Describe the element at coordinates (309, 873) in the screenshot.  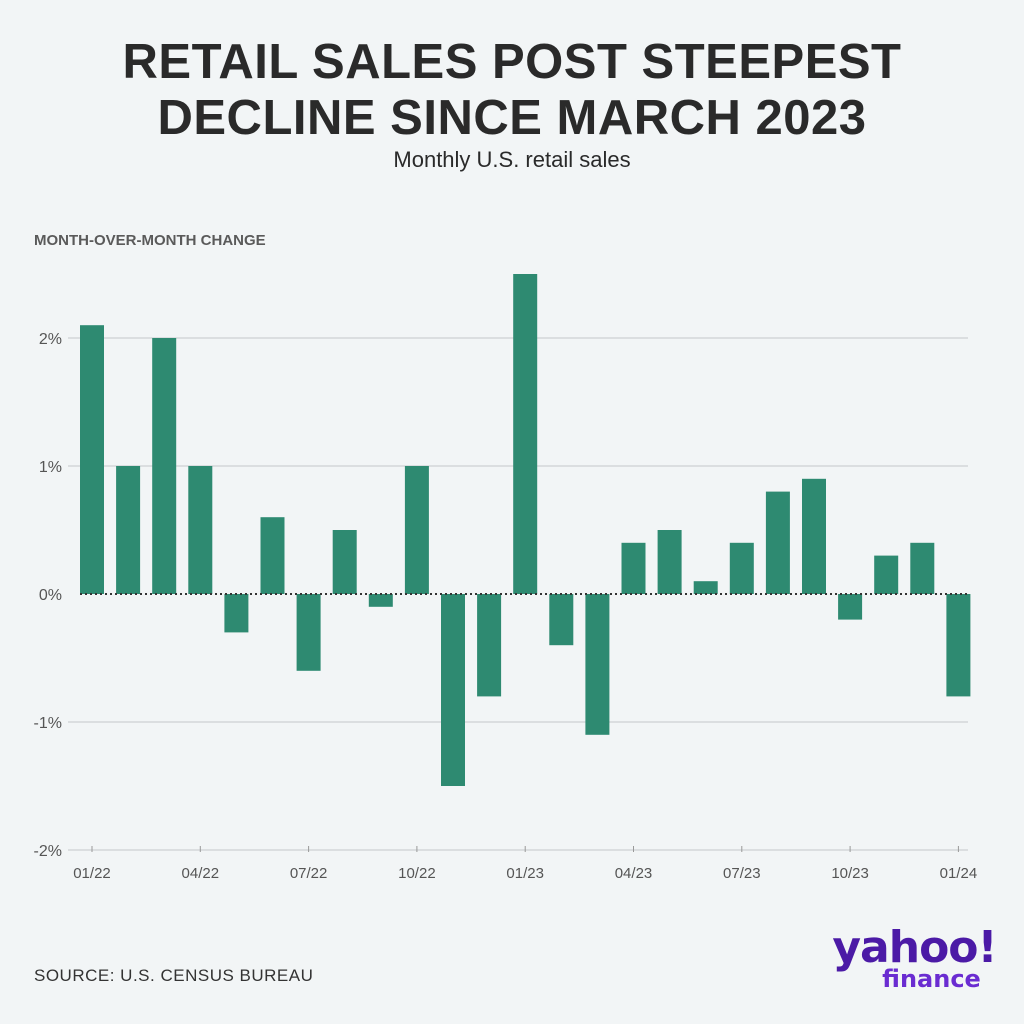
I see `x-tick-label: 07/22` at that location.